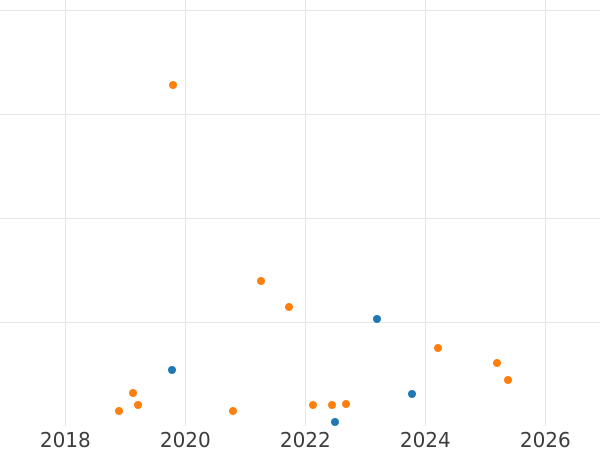  Describe the element at coordinates (425, 440) in the screenshot. I see `x-tick-label-2024: 2024` at that location.